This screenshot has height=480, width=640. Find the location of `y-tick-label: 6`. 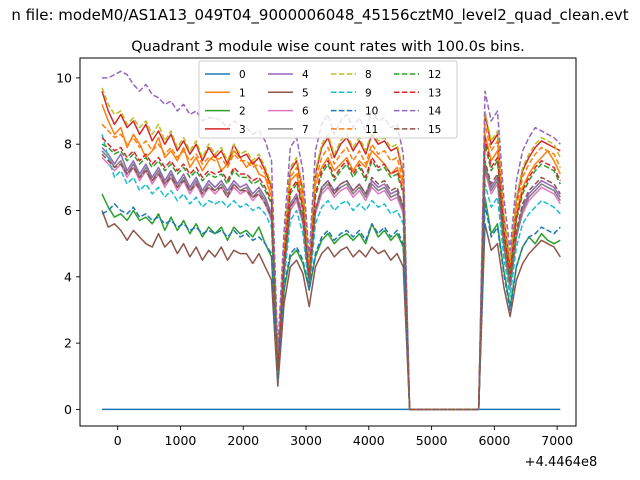

y-tick-label: 6 is located at coordinates (68, 210).